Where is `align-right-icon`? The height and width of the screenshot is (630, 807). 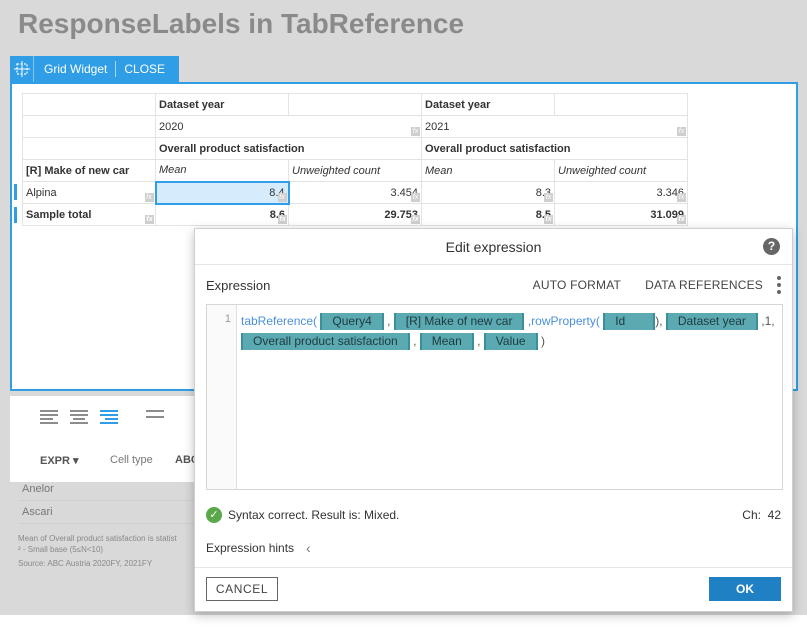 align-right-icon is located at coordinates (109, 417).